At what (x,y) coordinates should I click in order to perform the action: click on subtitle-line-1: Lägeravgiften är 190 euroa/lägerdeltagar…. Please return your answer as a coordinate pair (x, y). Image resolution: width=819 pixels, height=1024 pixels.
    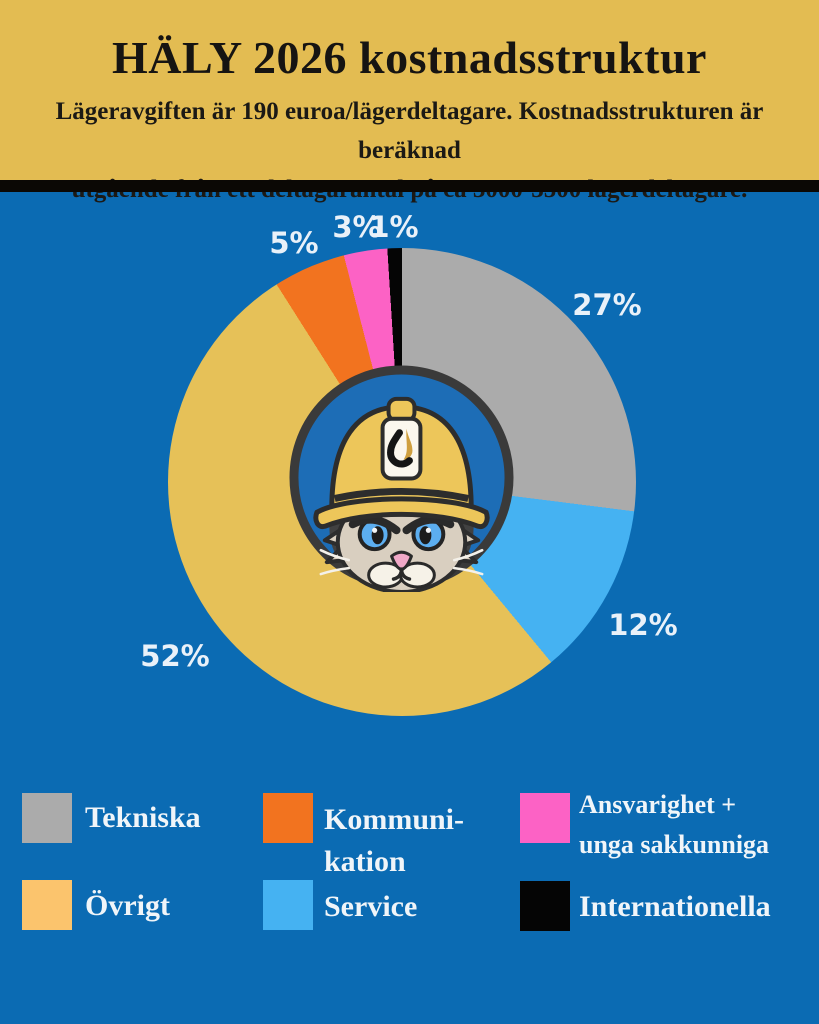
    Looking at the image, I should click on (409, 131).